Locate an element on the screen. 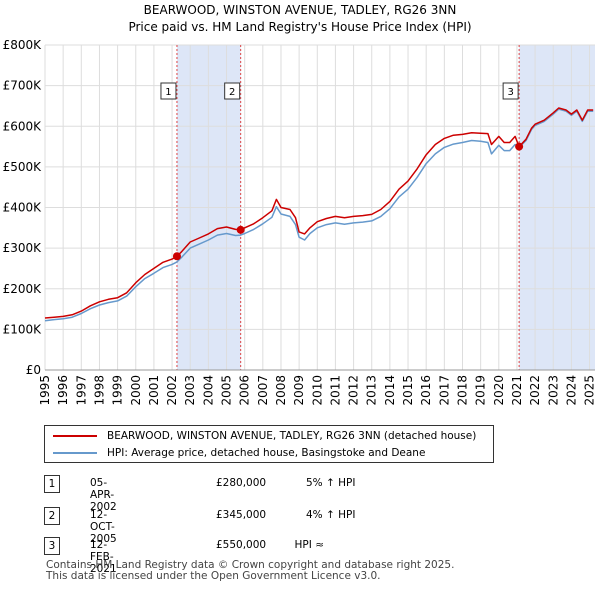  x-tick-label: 2008 is located at coordinates (281, 390).